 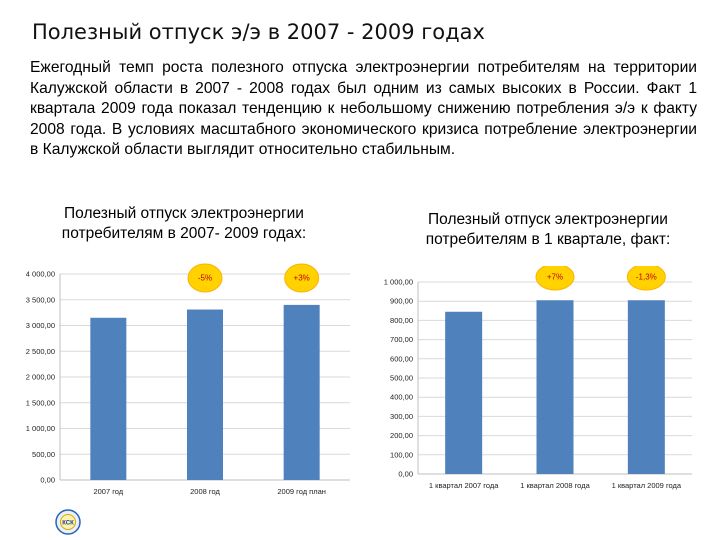 What do you see at coordinates (258, 32) in the screenshot?
I see `page-title: Полезный отпуск э/э в 2007 - 2009 годах` at bounding box center [258, 32].